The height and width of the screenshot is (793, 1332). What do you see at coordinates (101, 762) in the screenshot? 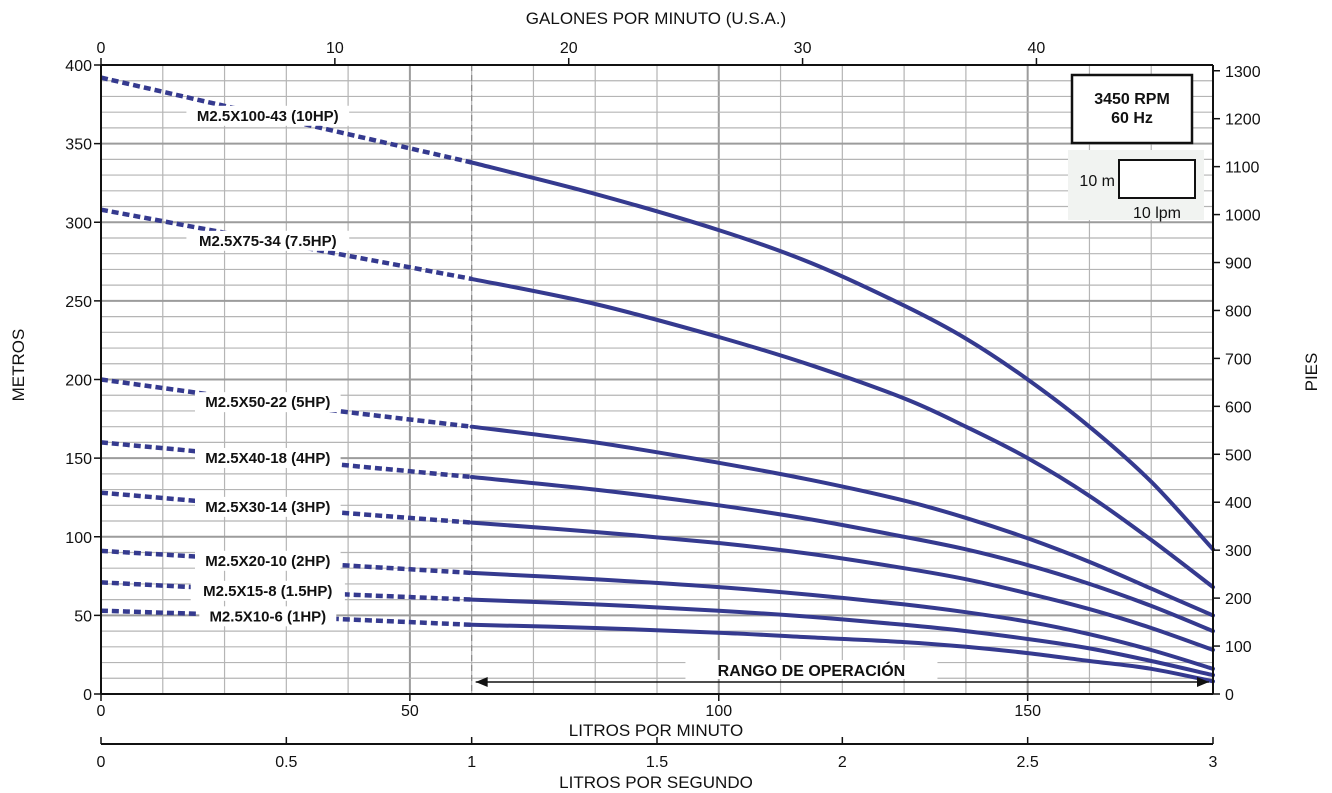
I see `bottom-tick-label: 0` at bounding box center [101, 762].